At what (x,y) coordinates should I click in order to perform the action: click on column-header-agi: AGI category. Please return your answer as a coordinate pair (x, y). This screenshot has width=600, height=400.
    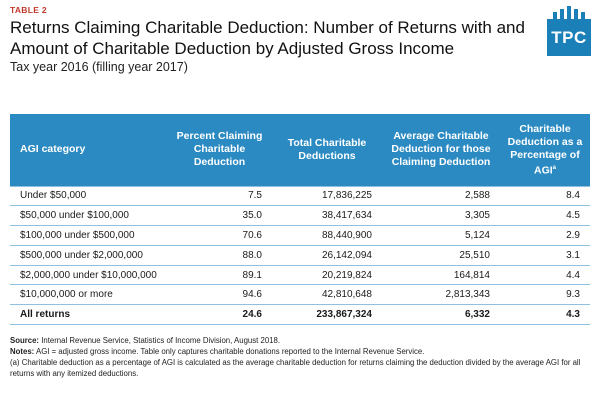
    Looking at the image, I should click on (88, 150).